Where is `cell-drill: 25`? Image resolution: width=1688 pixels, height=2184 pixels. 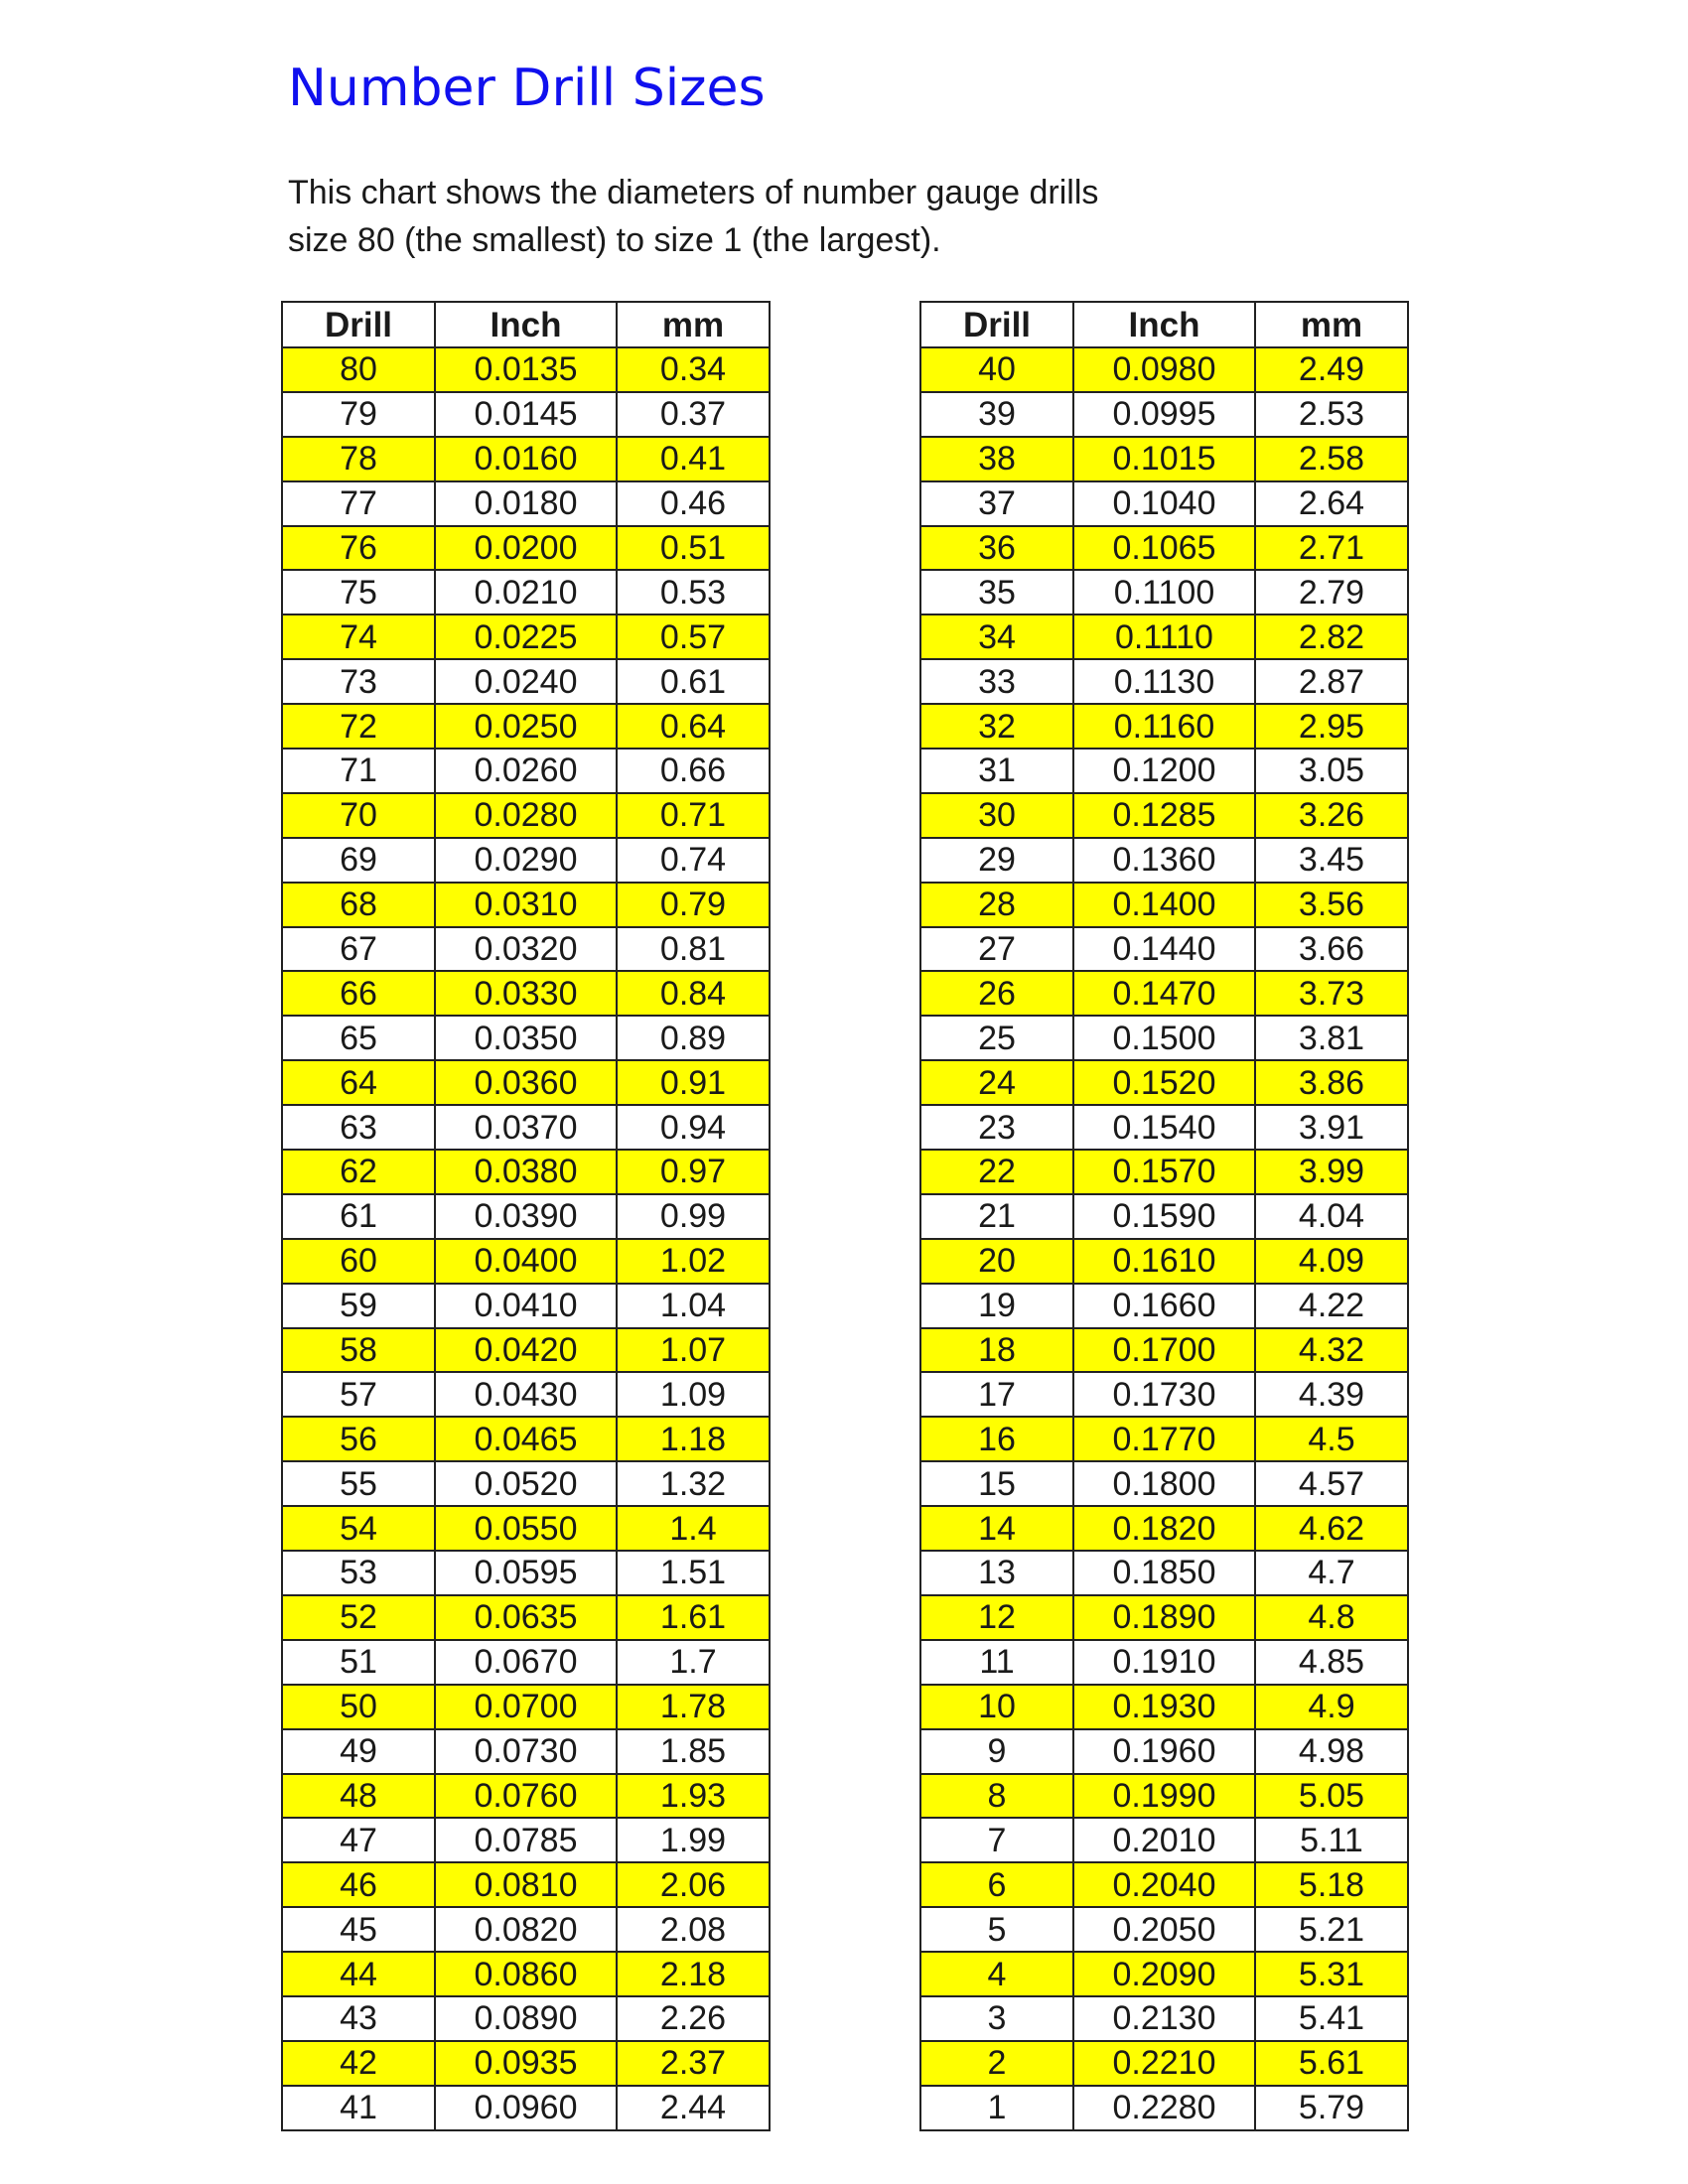 cell-drill: 25 is located at coordinates (996, 1038).